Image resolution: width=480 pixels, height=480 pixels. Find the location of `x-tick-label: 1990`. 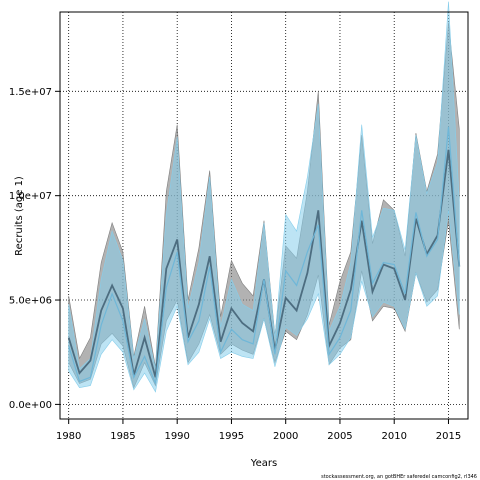

x-tick-label: 1990 is located at coordinates (176, 436).